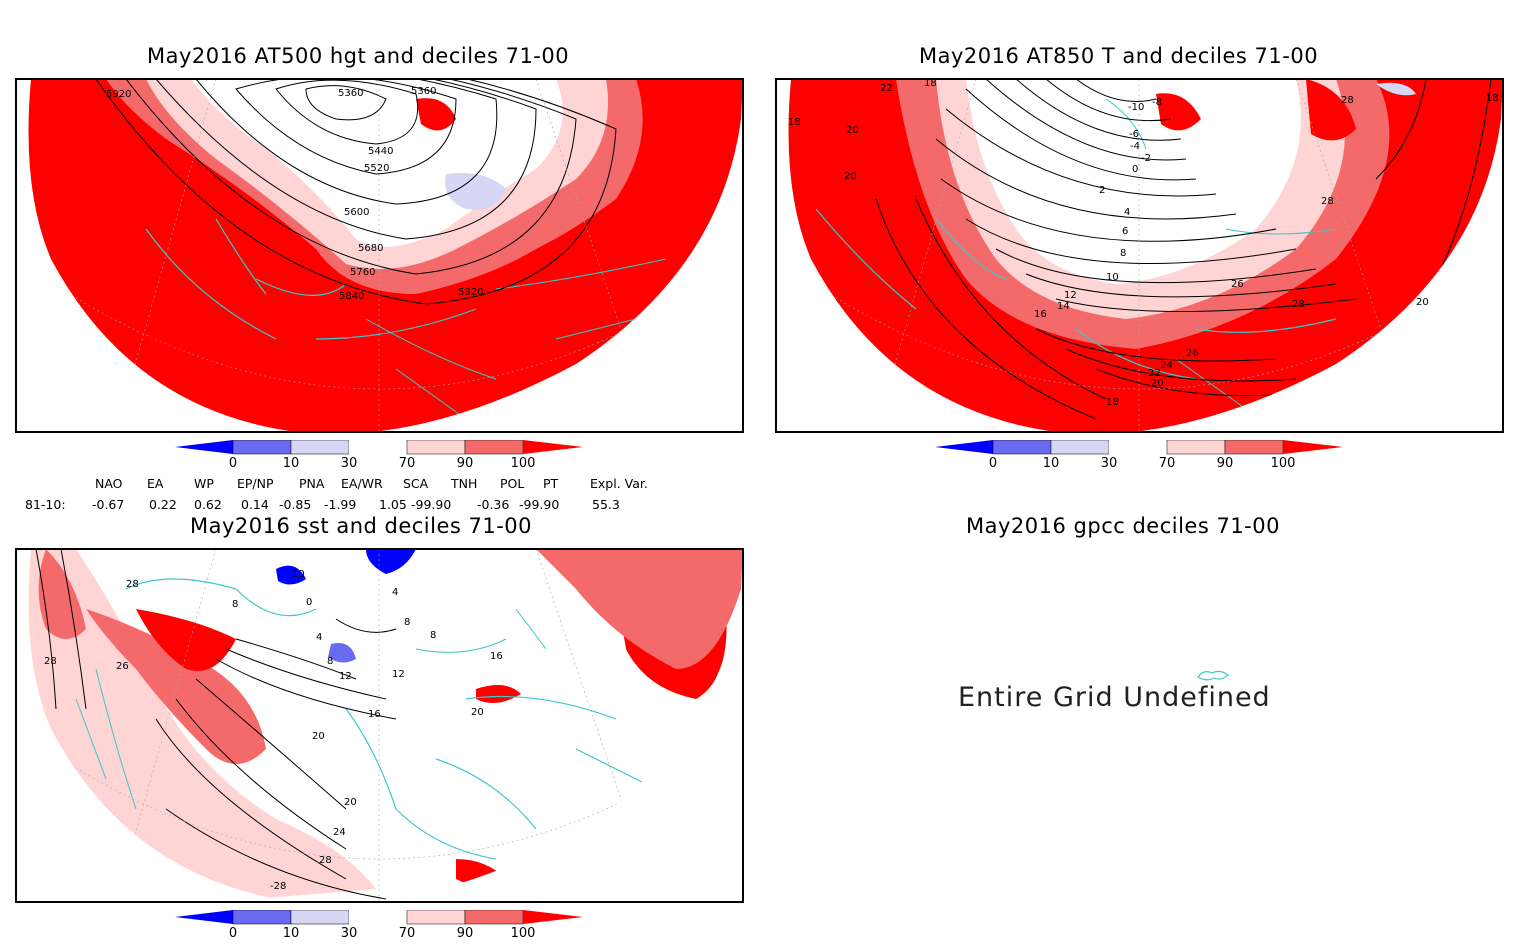 This screenshot has height=946, width=1520. Describe the element at coordinates (361, 526) in the screenshot. I see `panel-title-sst: May2016 sst and deciles 71-00` at that location.